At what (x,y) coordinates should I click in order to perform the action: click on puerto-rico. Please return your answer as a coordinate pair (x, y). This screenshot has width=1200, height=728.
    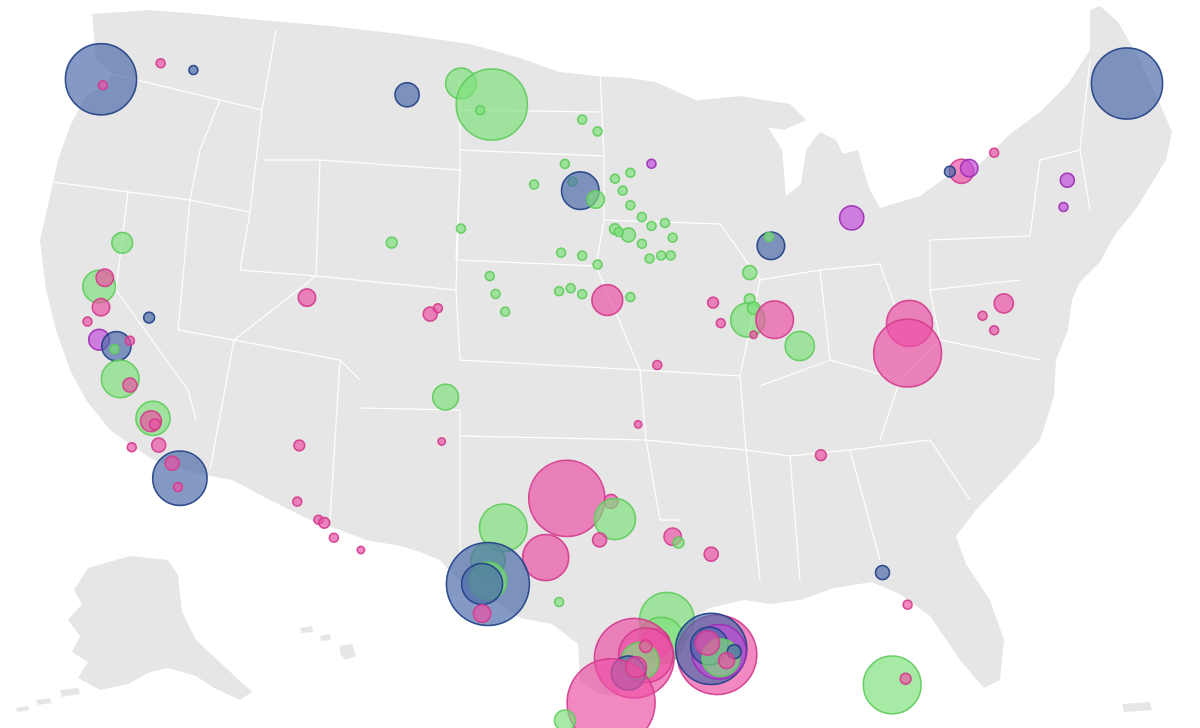
    Looking at the image, I should click on (1137, 707).